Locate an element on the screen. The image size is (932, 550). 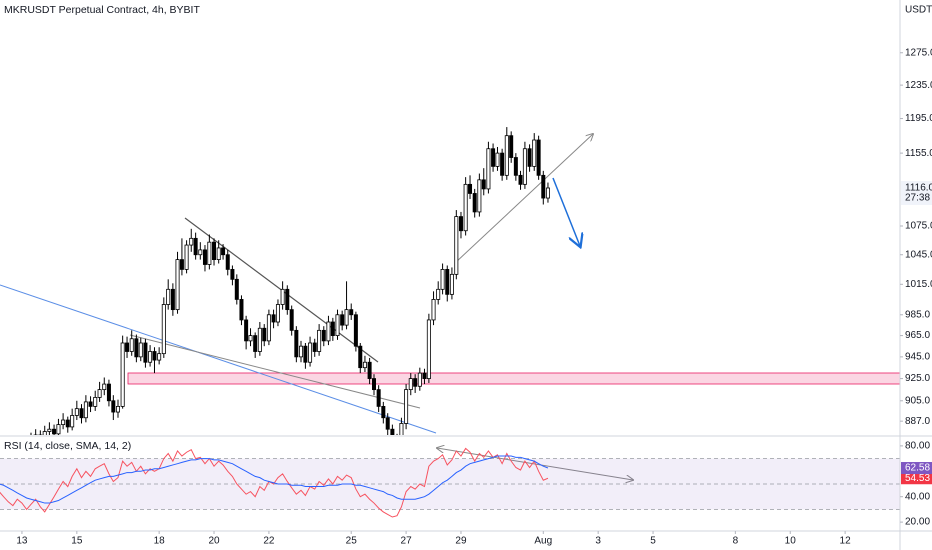
trend-line is located at coordinates (218, 359).